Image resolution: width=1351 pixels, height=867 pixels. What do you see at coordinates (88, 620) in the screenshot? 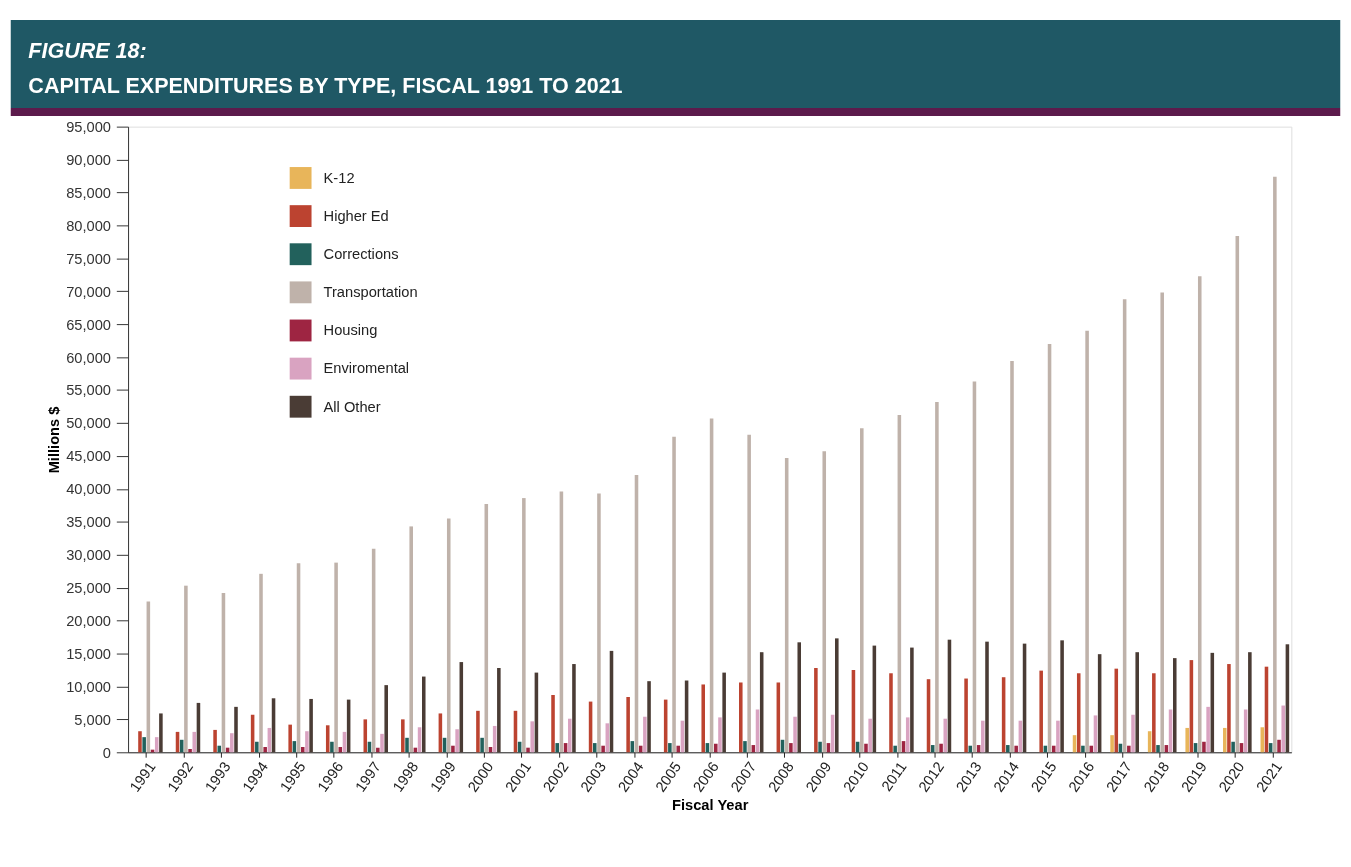
I see `y-tick-label: 20,000` at bounding box center [88, 620].